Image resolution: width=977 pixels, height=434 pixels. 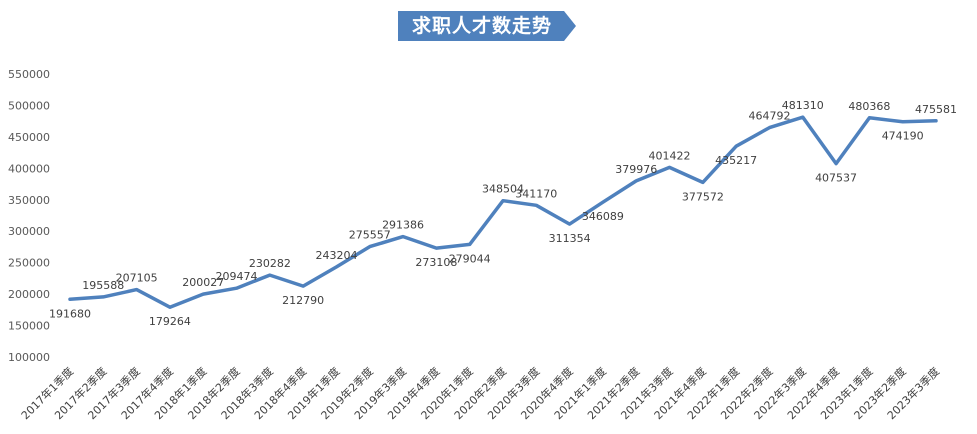 I want to click on data-label: 212790, so click(x=303, y=300).